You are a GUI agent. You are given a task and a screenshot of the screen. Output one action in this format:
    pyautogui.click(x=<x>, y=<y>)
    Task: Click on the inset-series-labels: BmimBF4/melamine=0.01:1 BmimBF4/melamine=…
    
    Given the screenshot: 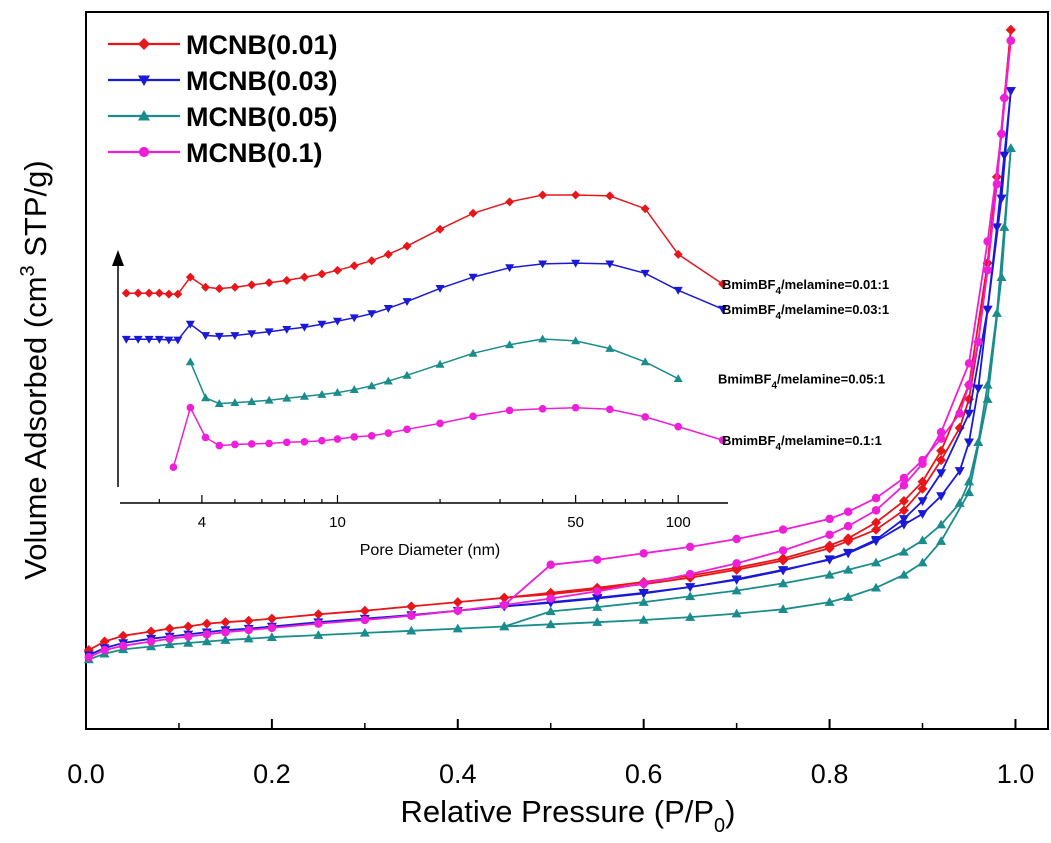 What is the action you would take?
    pyautogui.click(x=803, y=365)
    